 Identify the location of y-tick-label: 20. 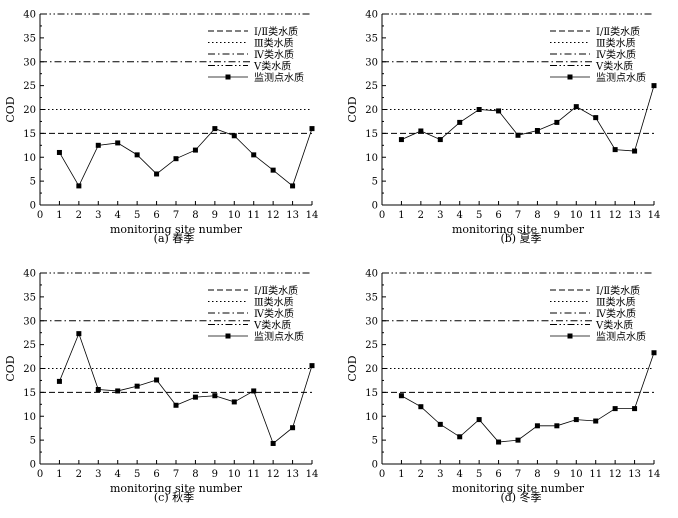
(371, 110).